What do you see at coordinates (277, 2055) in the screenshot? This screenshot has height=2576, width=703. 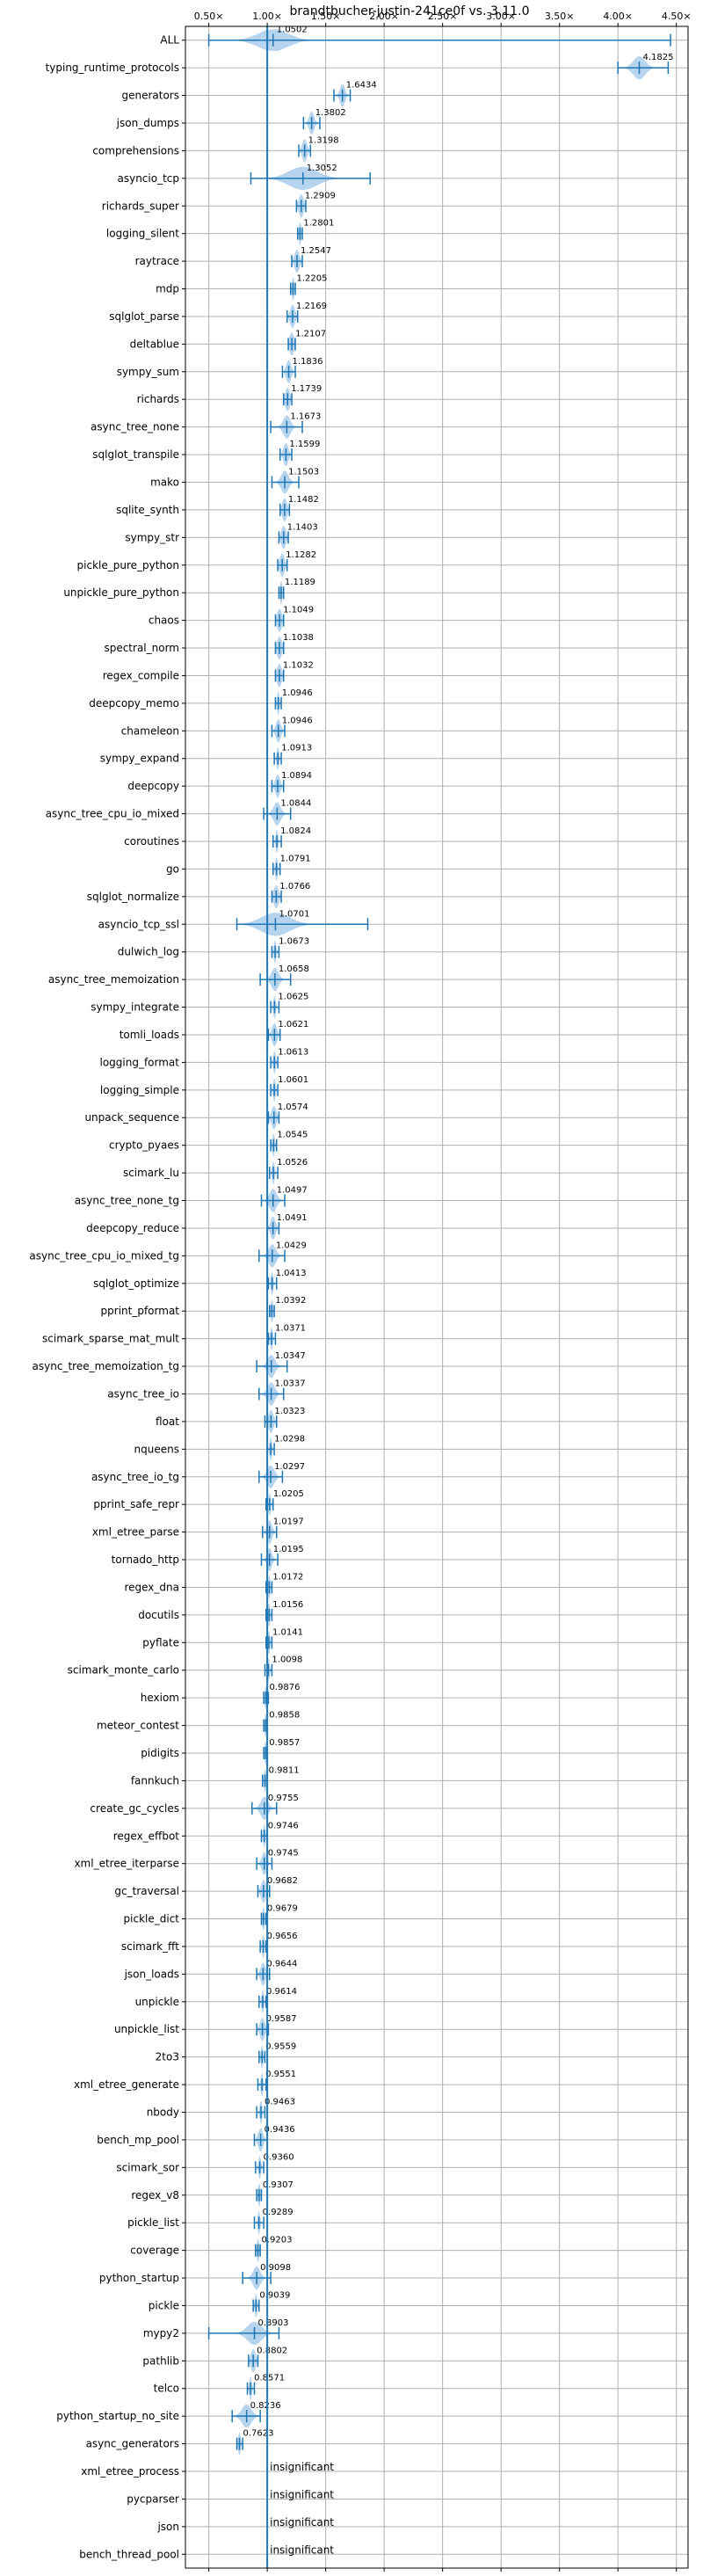 I see `violin-group: 0.9559` at bounding box center [277, 2055].